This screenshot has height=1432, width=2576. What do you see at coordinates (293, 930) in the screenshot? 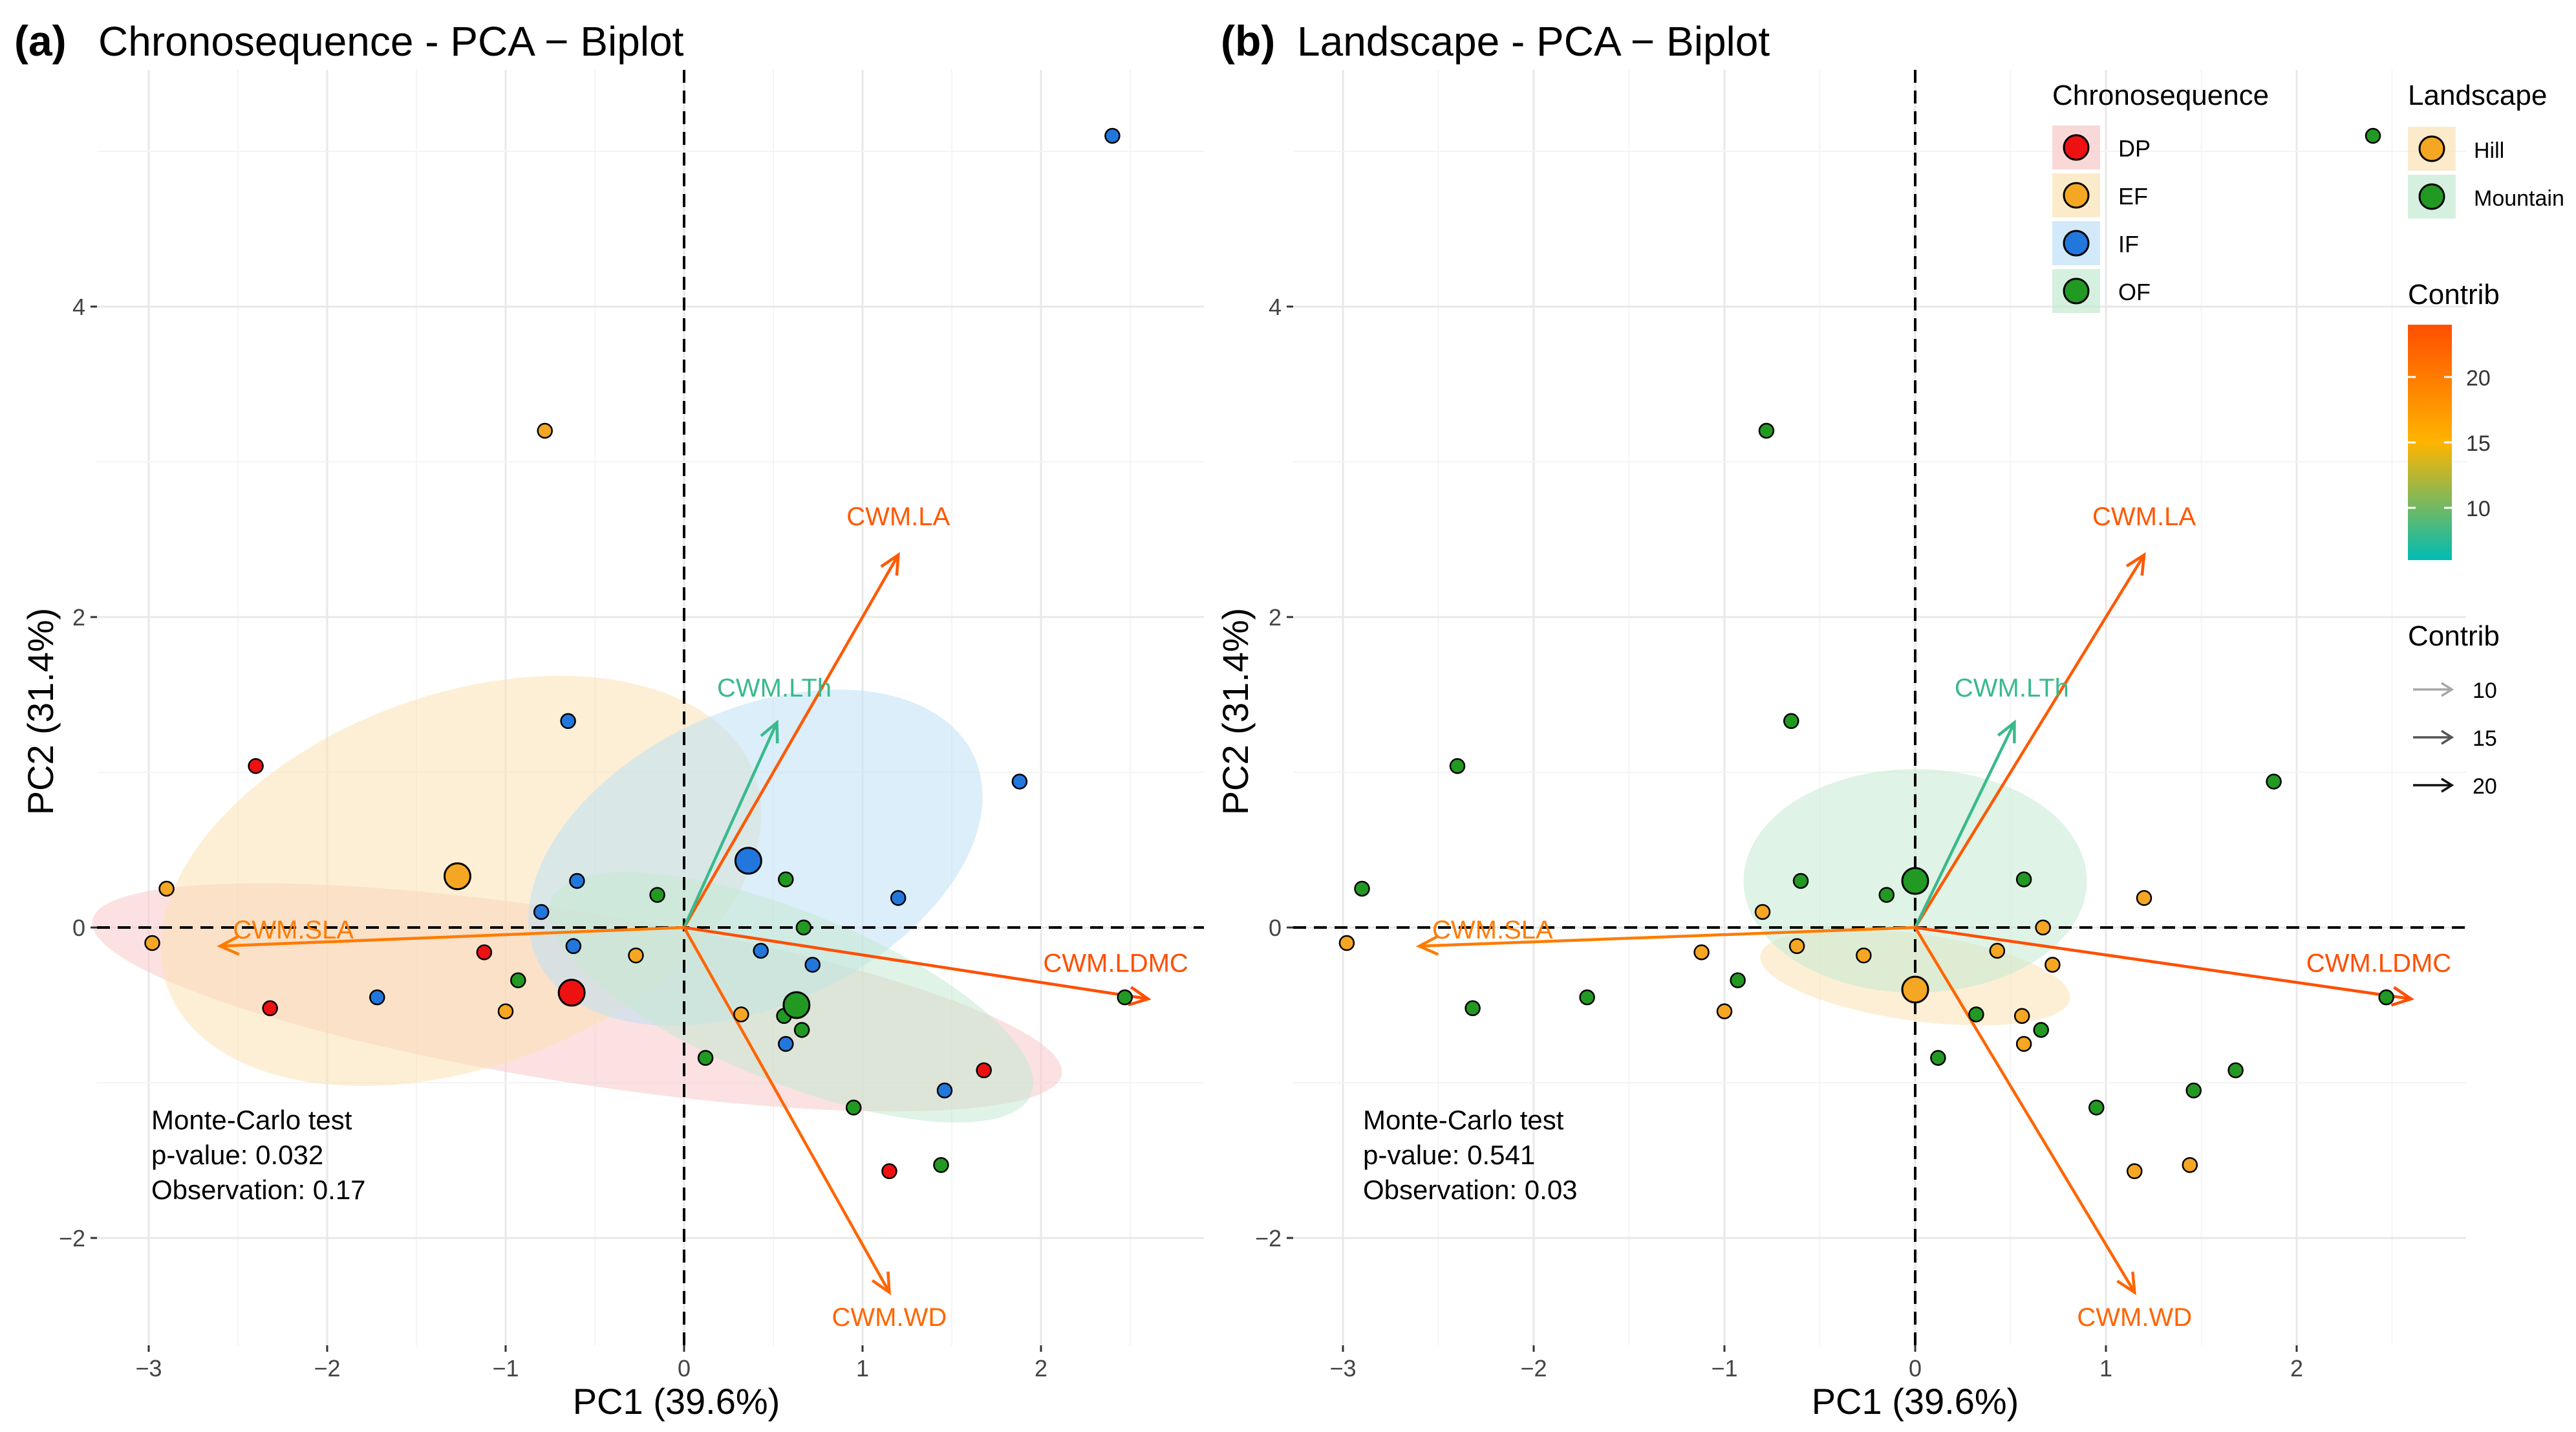
I see `arrow-label: CWM.SLA` at bounding box center [293, 930].